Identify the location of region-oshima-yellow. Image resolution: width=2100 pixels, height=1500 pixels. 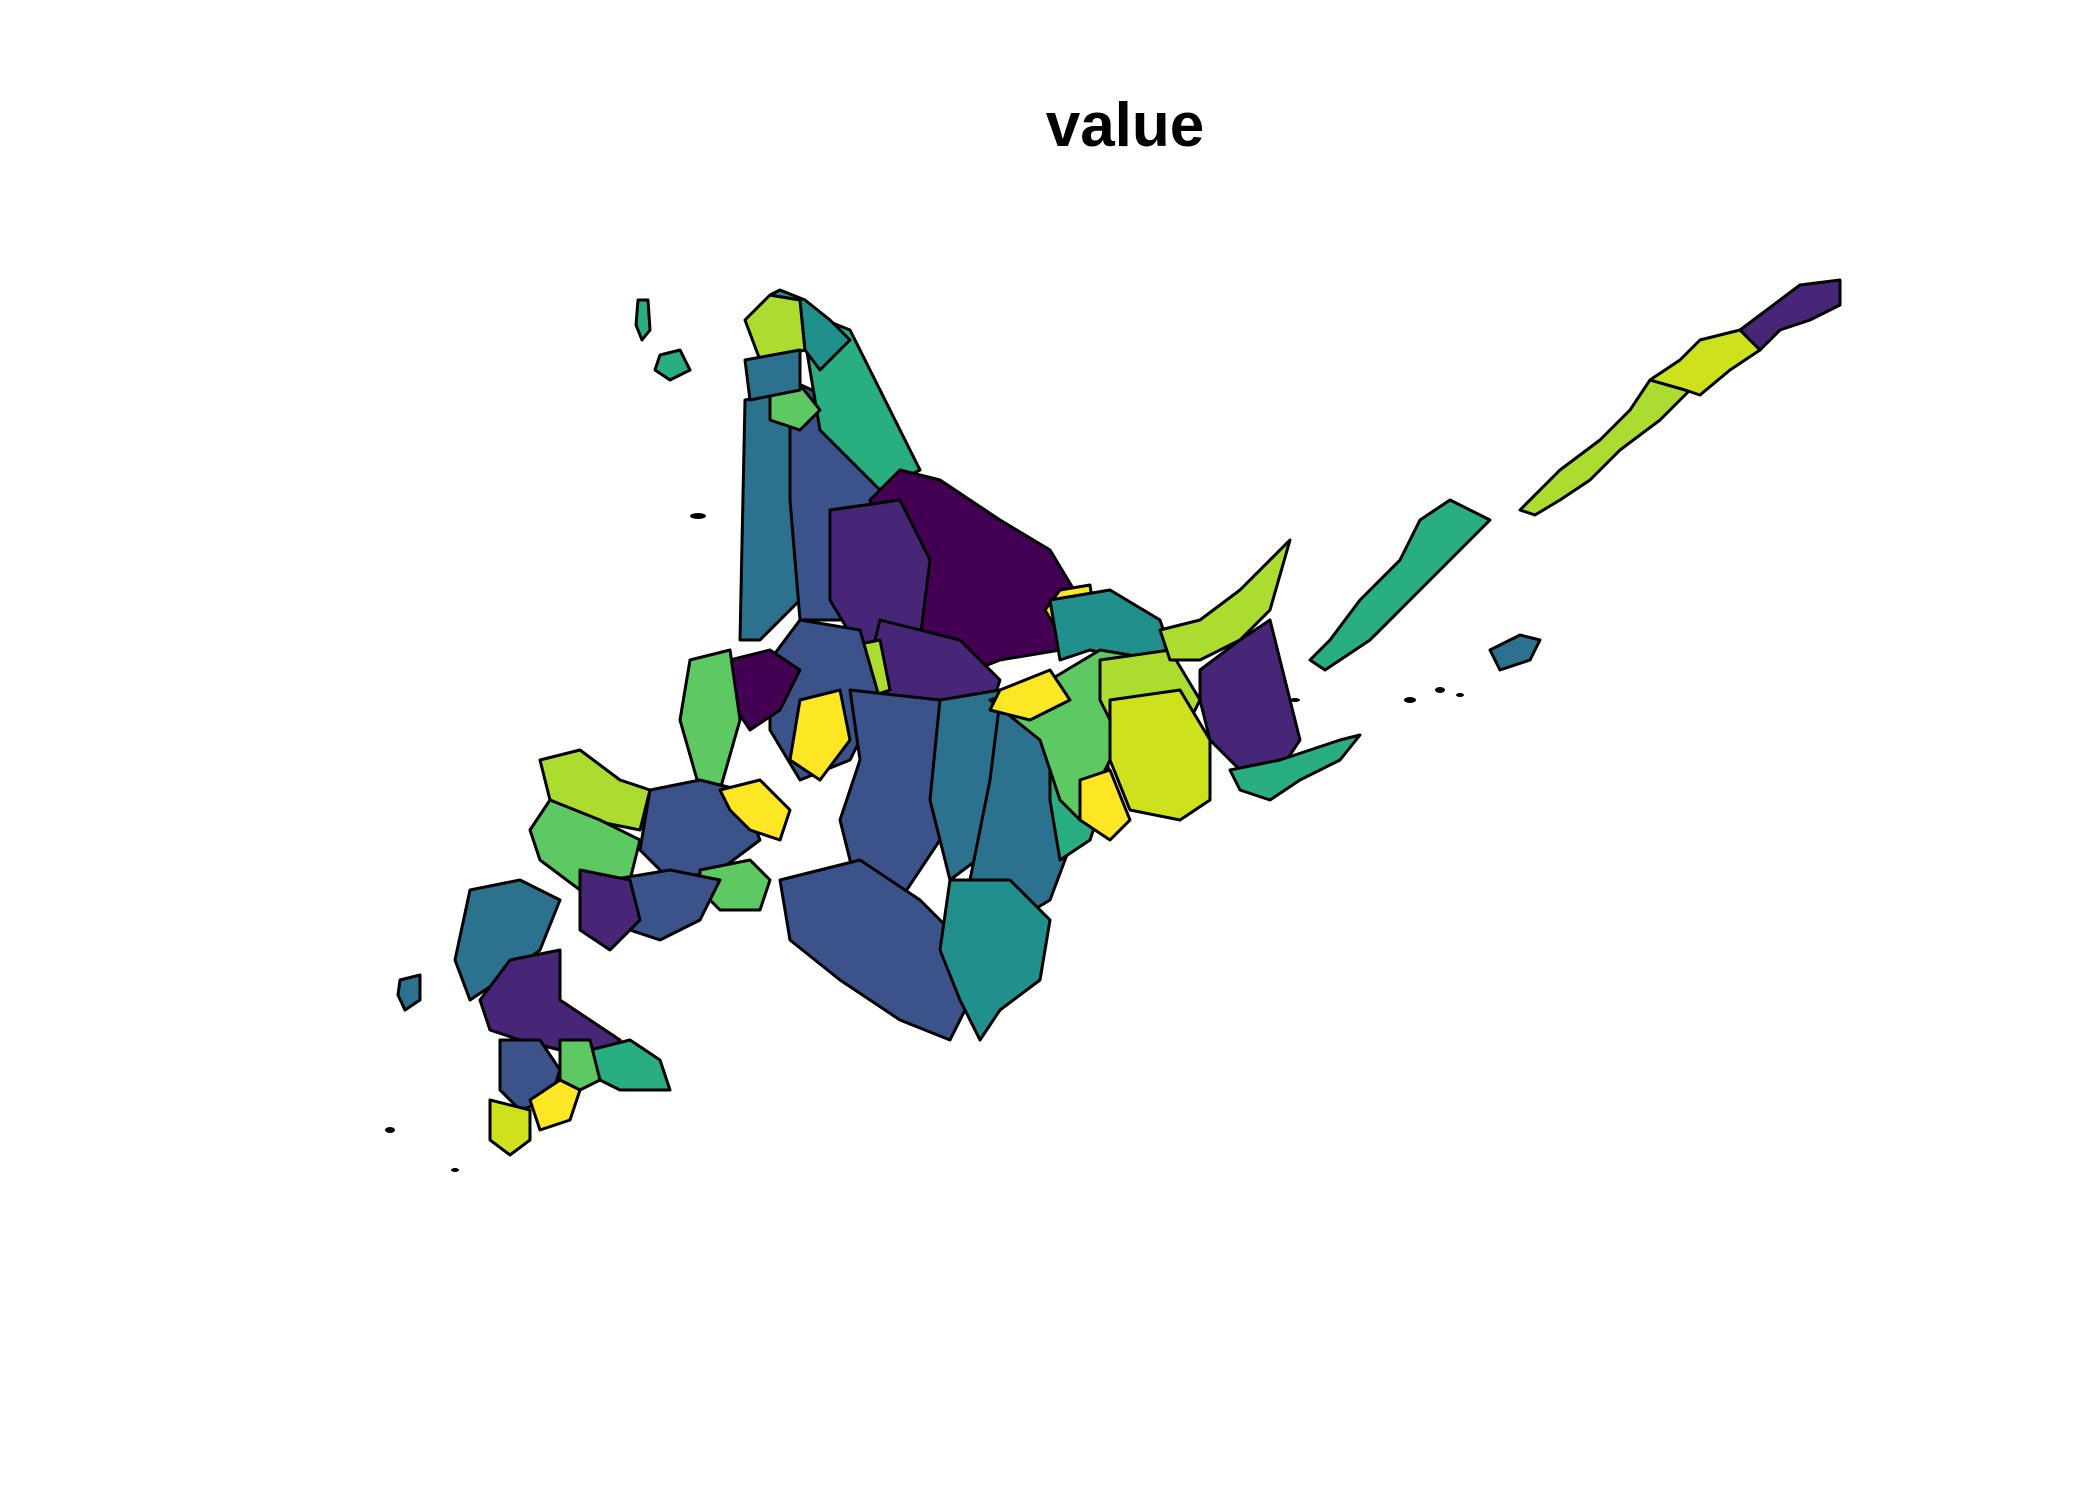
(555, 1105).